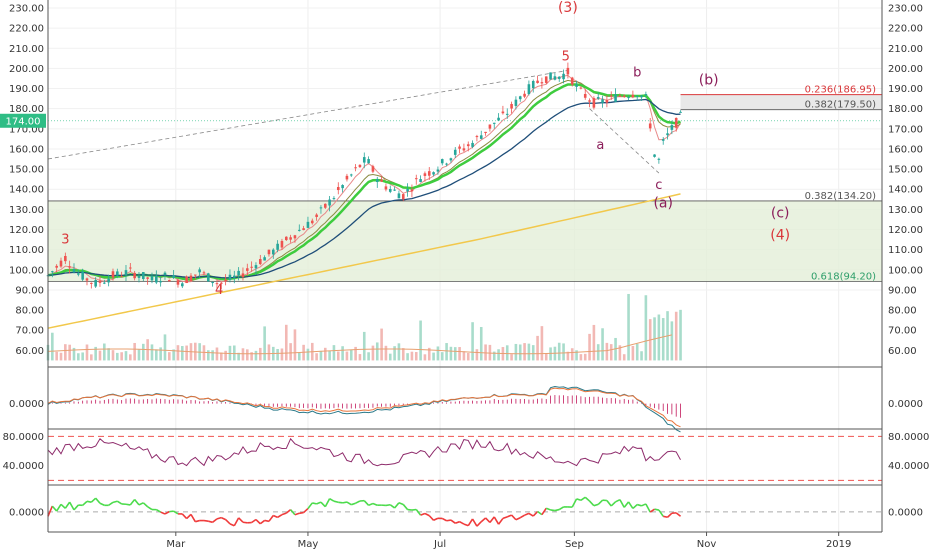 Image resolution: width=932 pixels, height=554 pixels. I want to click on price-tick-label-right: 170.00, so click(905, 129).